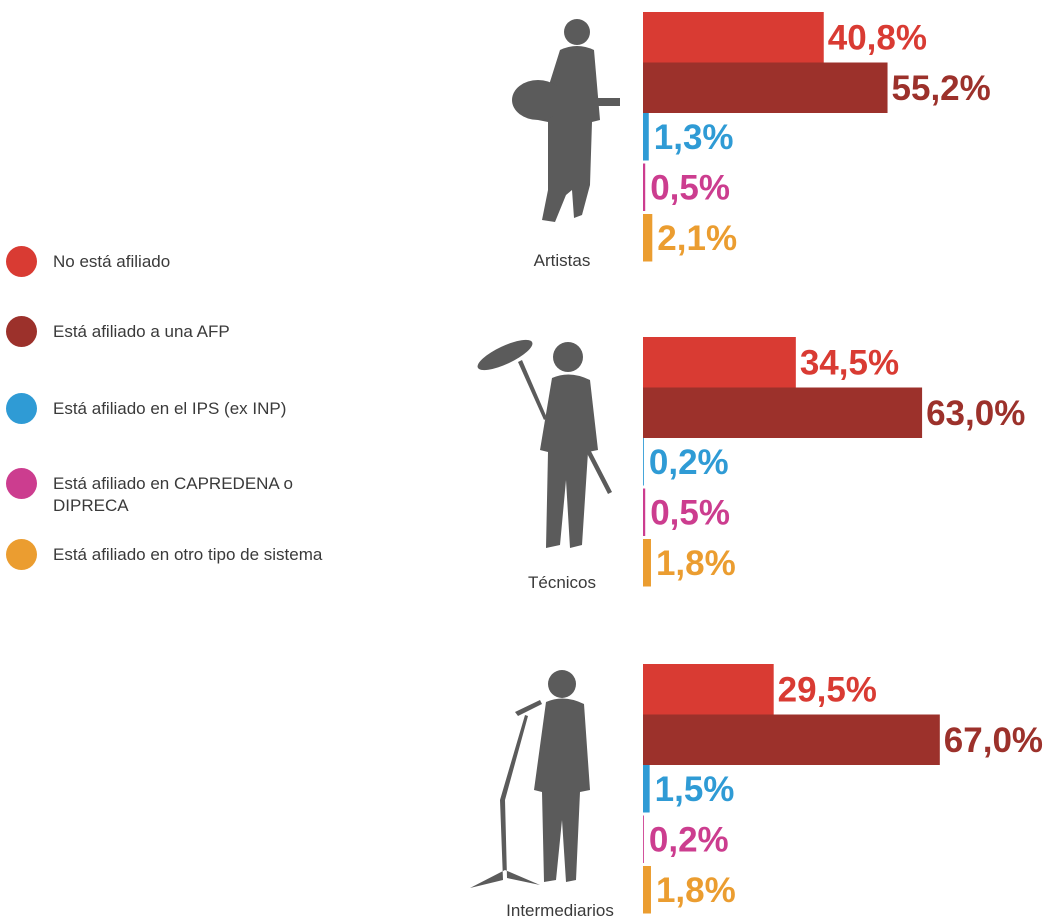 This screenshot has height=923, width=1056. What do you see at coordinates (975, 413) in the screenshot?
I see `value-label: 63,0%` at bounding box center [975, 413].